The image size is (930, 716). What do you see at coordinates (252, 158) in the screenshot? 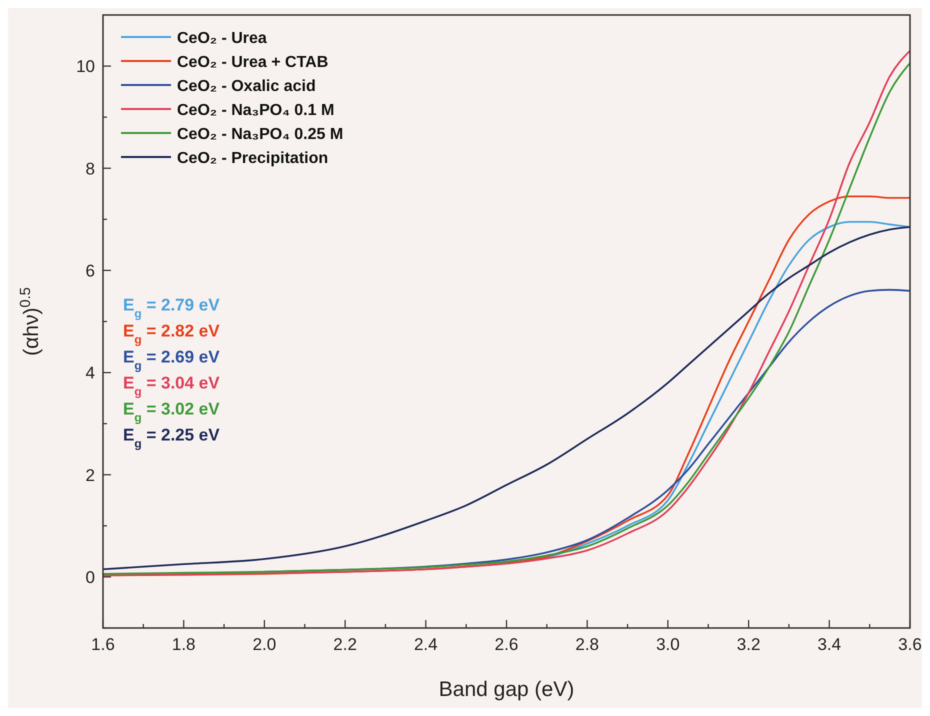
I see `legend-label: CeO₂ - Precipitation` at bounding box center [252, 158].